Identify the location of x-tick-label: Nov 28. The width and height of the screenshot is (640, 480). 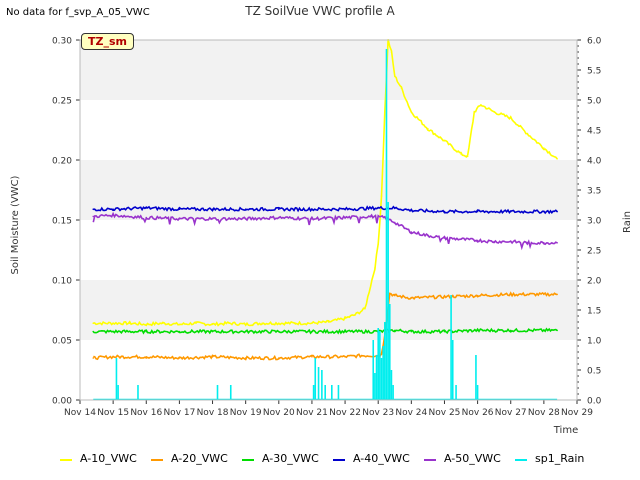
(544, 413).